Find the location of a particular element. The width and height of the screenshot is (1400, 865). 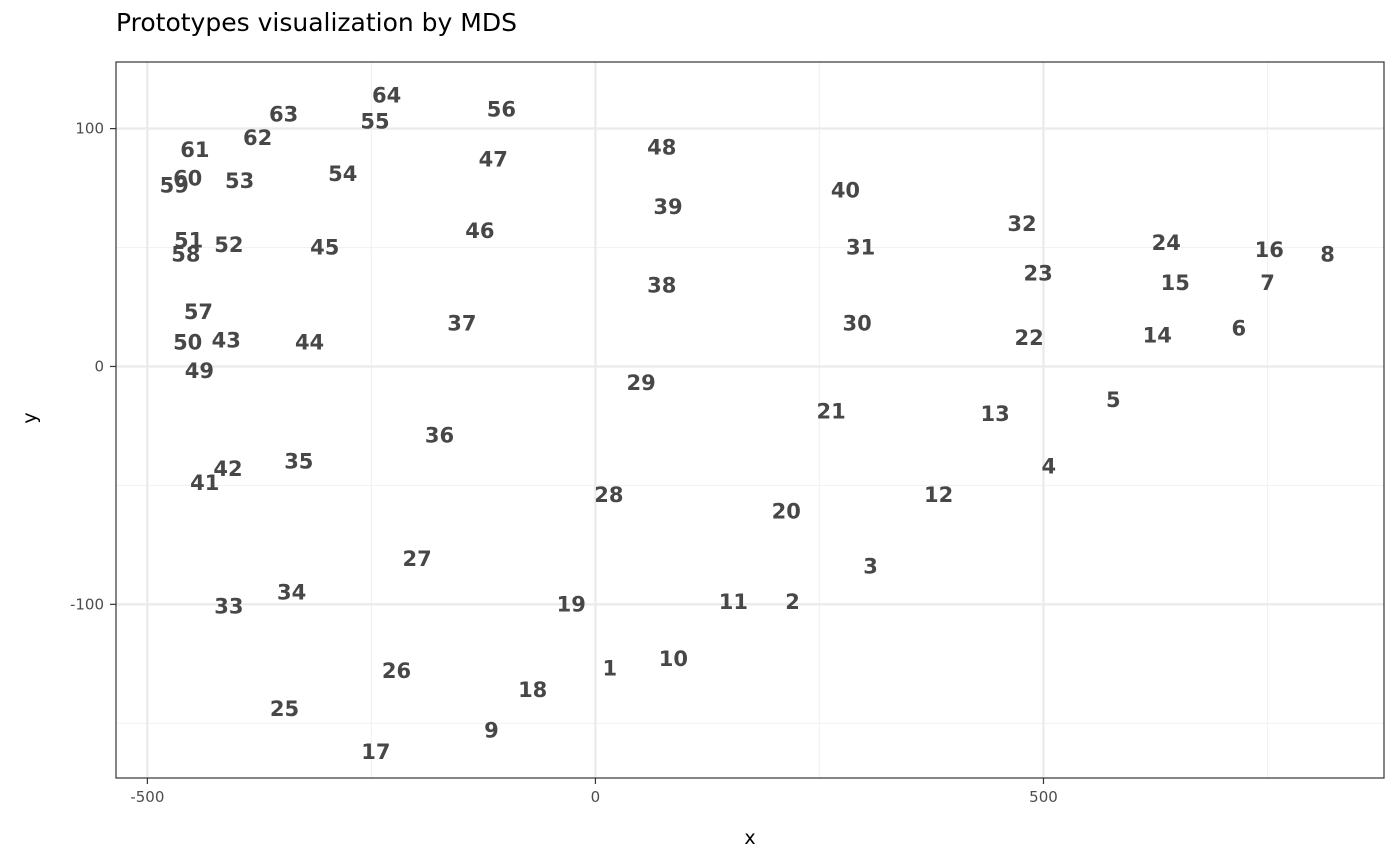

point-label-30: 30 is located at coordinates (856, 324).